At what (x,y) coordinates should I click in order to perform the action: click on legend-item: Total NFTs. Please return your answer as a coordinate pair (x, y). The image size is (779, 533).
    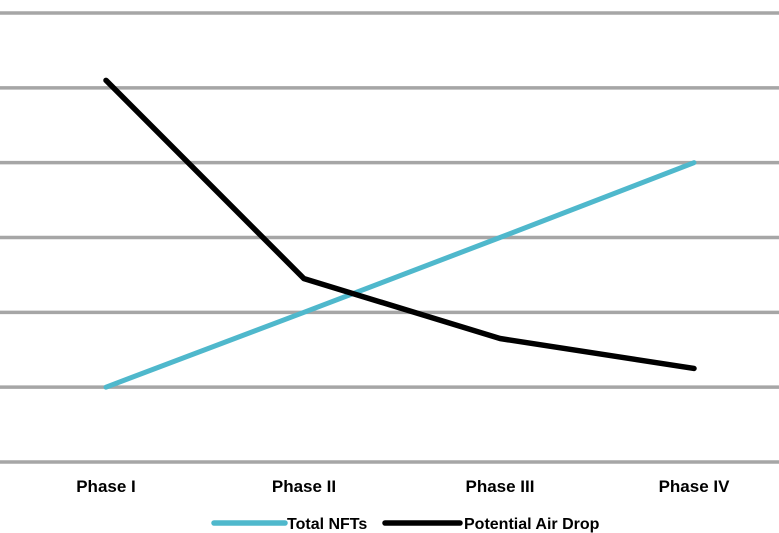
    Looking at the image, I should click on (289, 524).